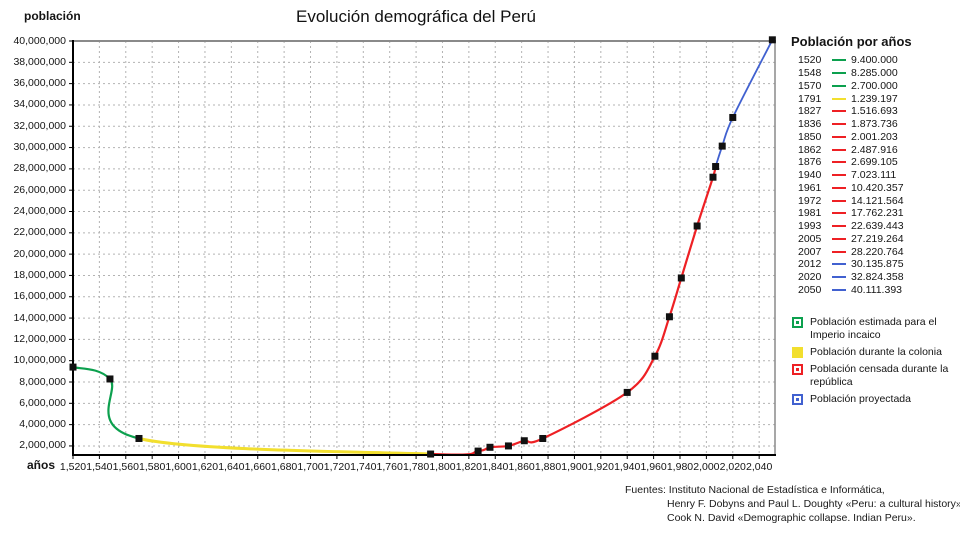  Describe the element at coordinates (39, 360) in the screenshot. I see `y-tick-label: 10,000,000` at that location.